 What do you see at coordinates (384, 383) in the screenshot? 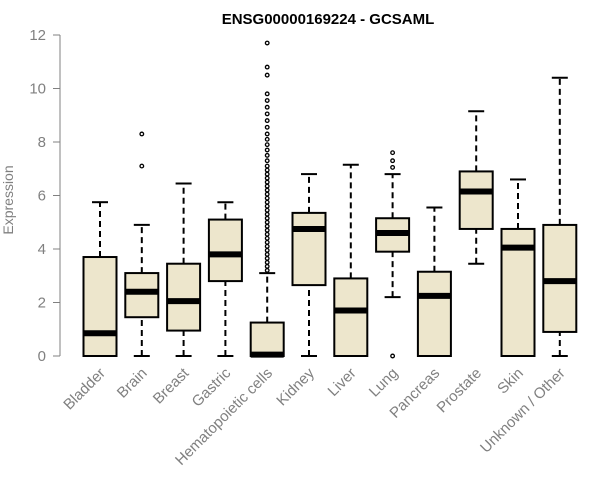
I see `x-tick-label: Lung` at bounding box center [384, 383].